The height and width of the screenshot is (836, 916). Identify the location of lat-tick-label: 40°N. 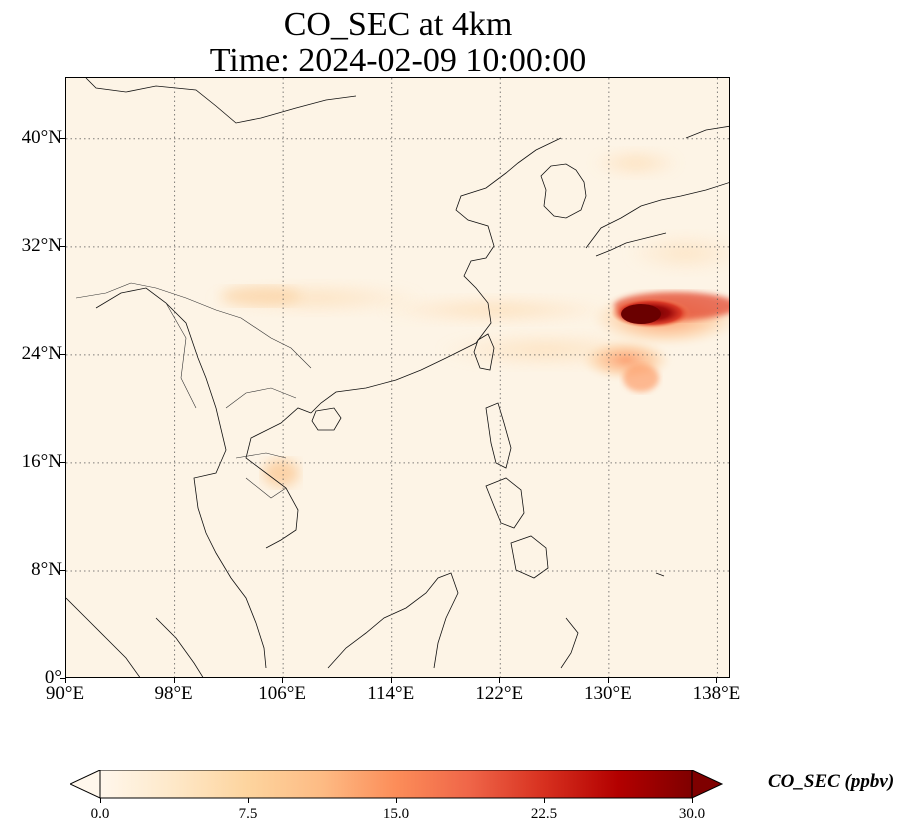
(41, 137).